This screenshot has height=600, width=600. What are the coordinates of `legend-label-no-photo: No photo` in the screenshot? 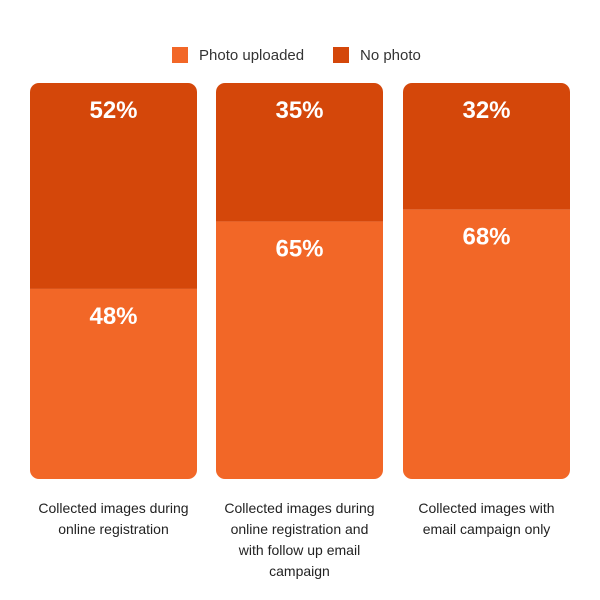 It's located at (390, 55).